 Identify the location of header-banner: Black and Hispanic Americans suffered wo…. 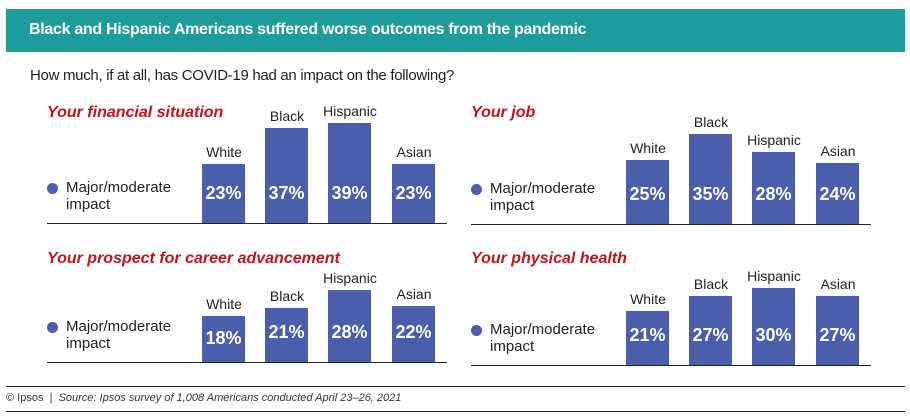
(455, 30).